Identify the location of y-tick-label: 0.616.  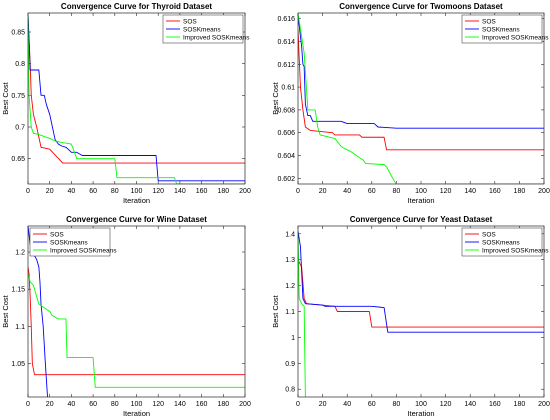
(286, 19).